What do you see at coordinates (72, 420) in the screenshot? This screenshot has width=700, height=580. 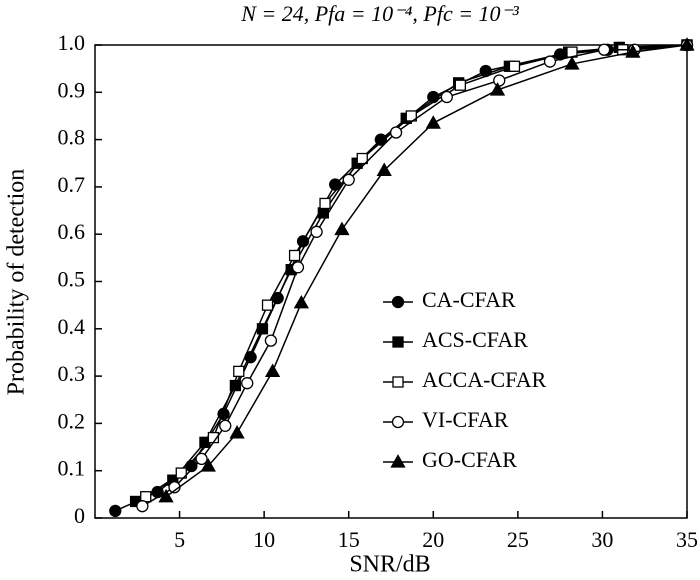 I see `y-tick-label: 0.2` at bounding box center [72, 420].